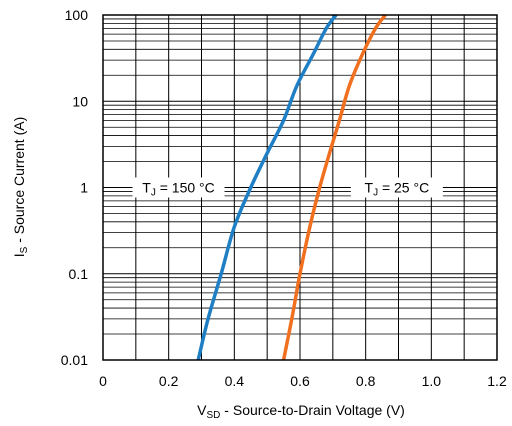 The image size is (512, 426). I want to click on x-axis-label: VSD - Source-to-Drain Voltage (V), so click(301, 411).